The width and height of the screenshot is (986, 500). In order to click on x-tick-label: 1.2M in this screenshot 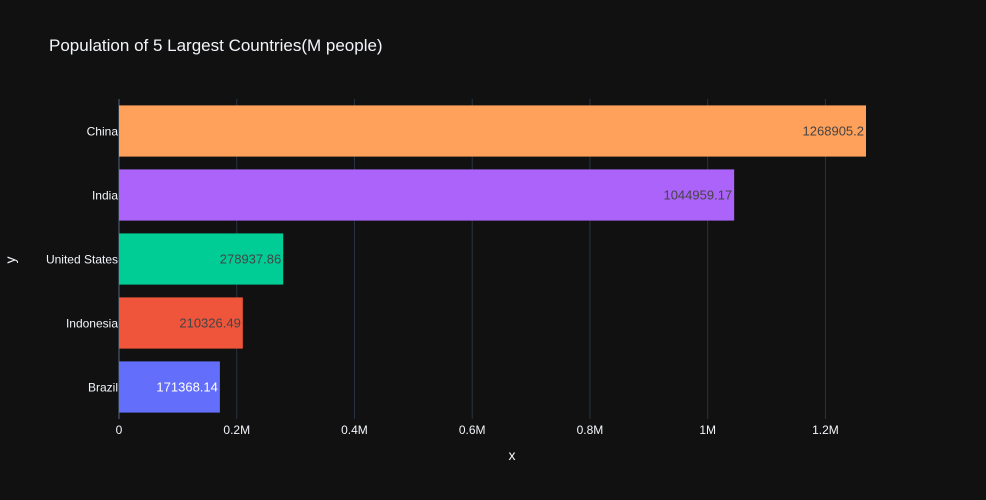, I will do `click(825, 430)`.